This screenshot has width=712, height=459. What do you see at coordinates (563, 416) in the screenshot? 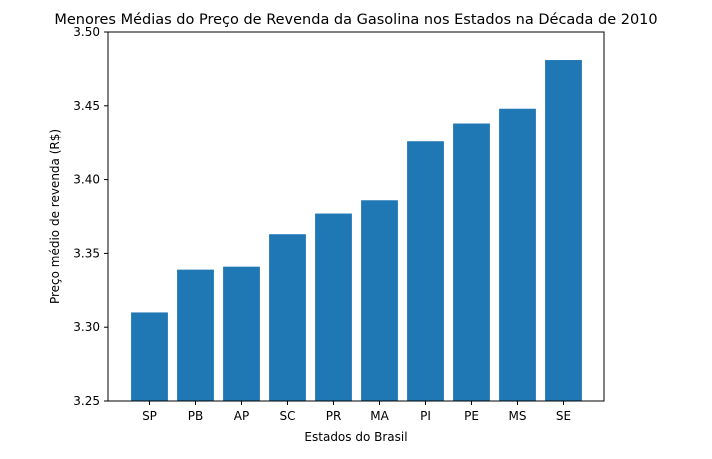
I see `x-tick-label: SE` at bounding box center [563, 416].